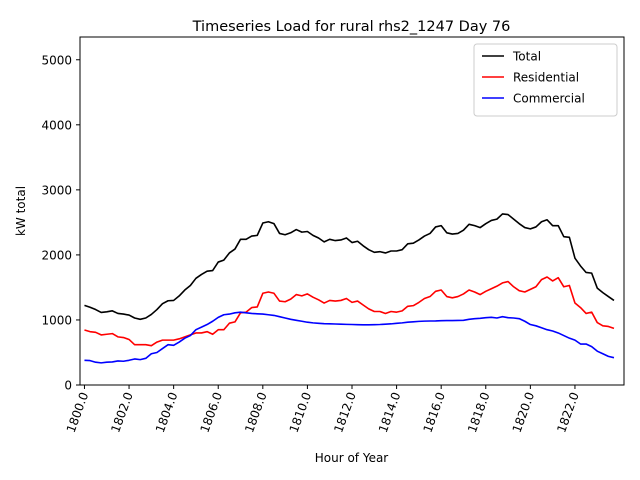 The image size is (640, 480). Describe the element at coordinates (479, 412) in the screenshot. I see `x-tick-label: 1818.0` at that location.